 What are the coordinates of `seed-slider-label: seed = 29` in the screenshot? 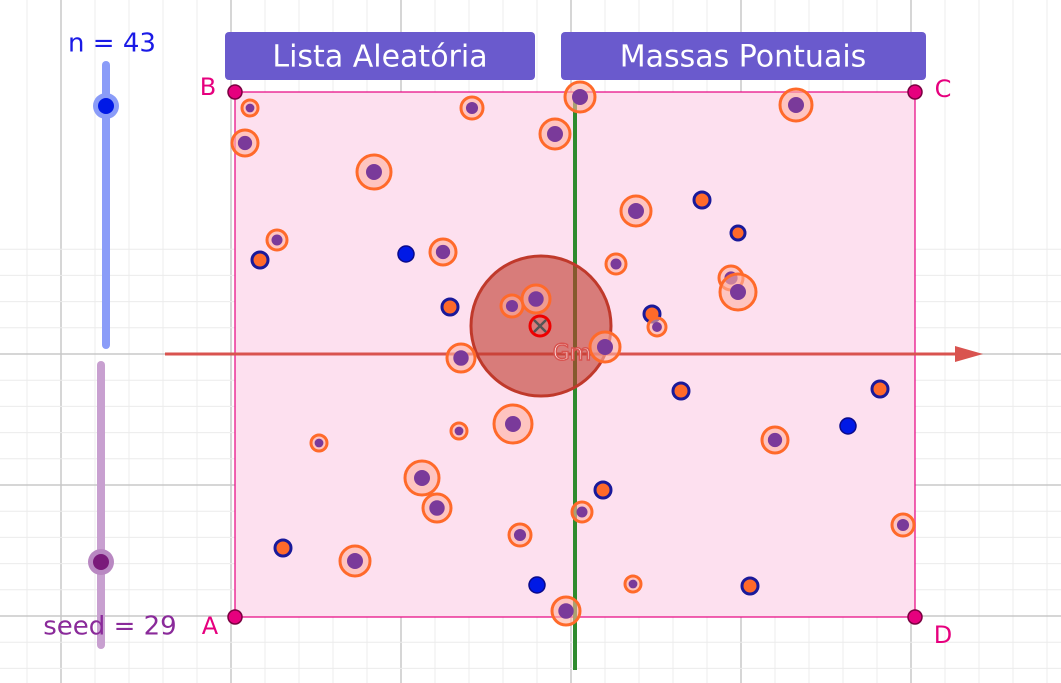 It's located at (109, 627).